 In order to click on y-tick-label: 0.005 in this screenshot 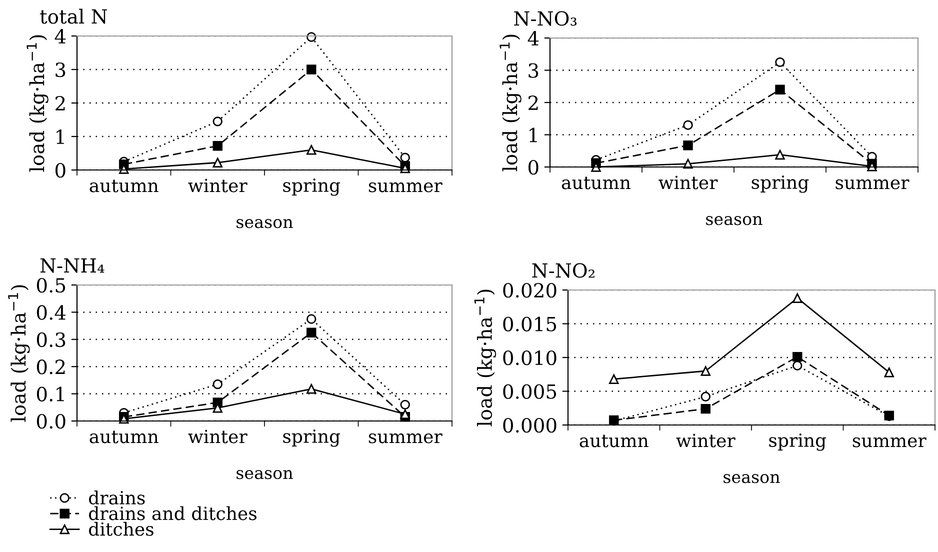, I will do `click(529, 391)`.